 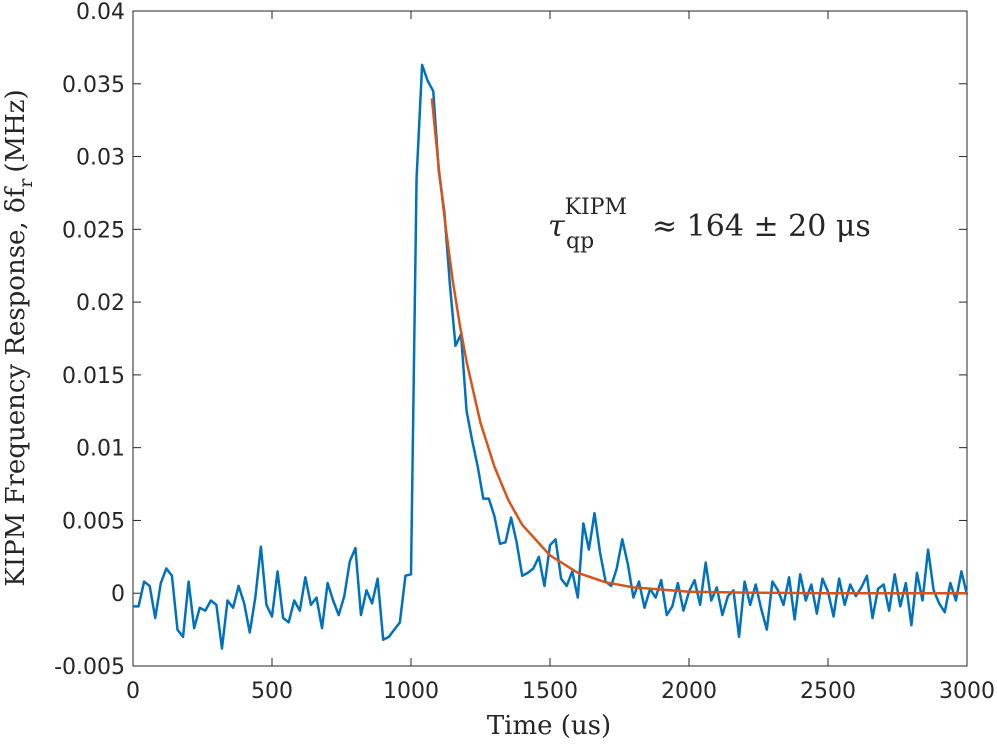 What do you see at coordinates (596, 207) in the screenshot?
I see `annotation-superscript: KIPM` at bounding box center [596, 207].